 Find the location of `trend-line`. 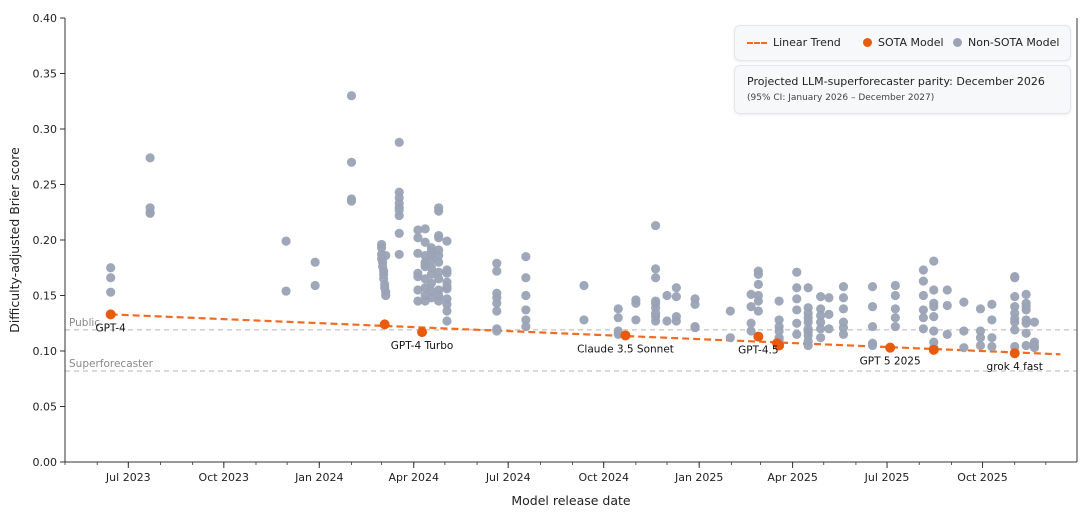

trend-line is located at coordinates (585, 334).